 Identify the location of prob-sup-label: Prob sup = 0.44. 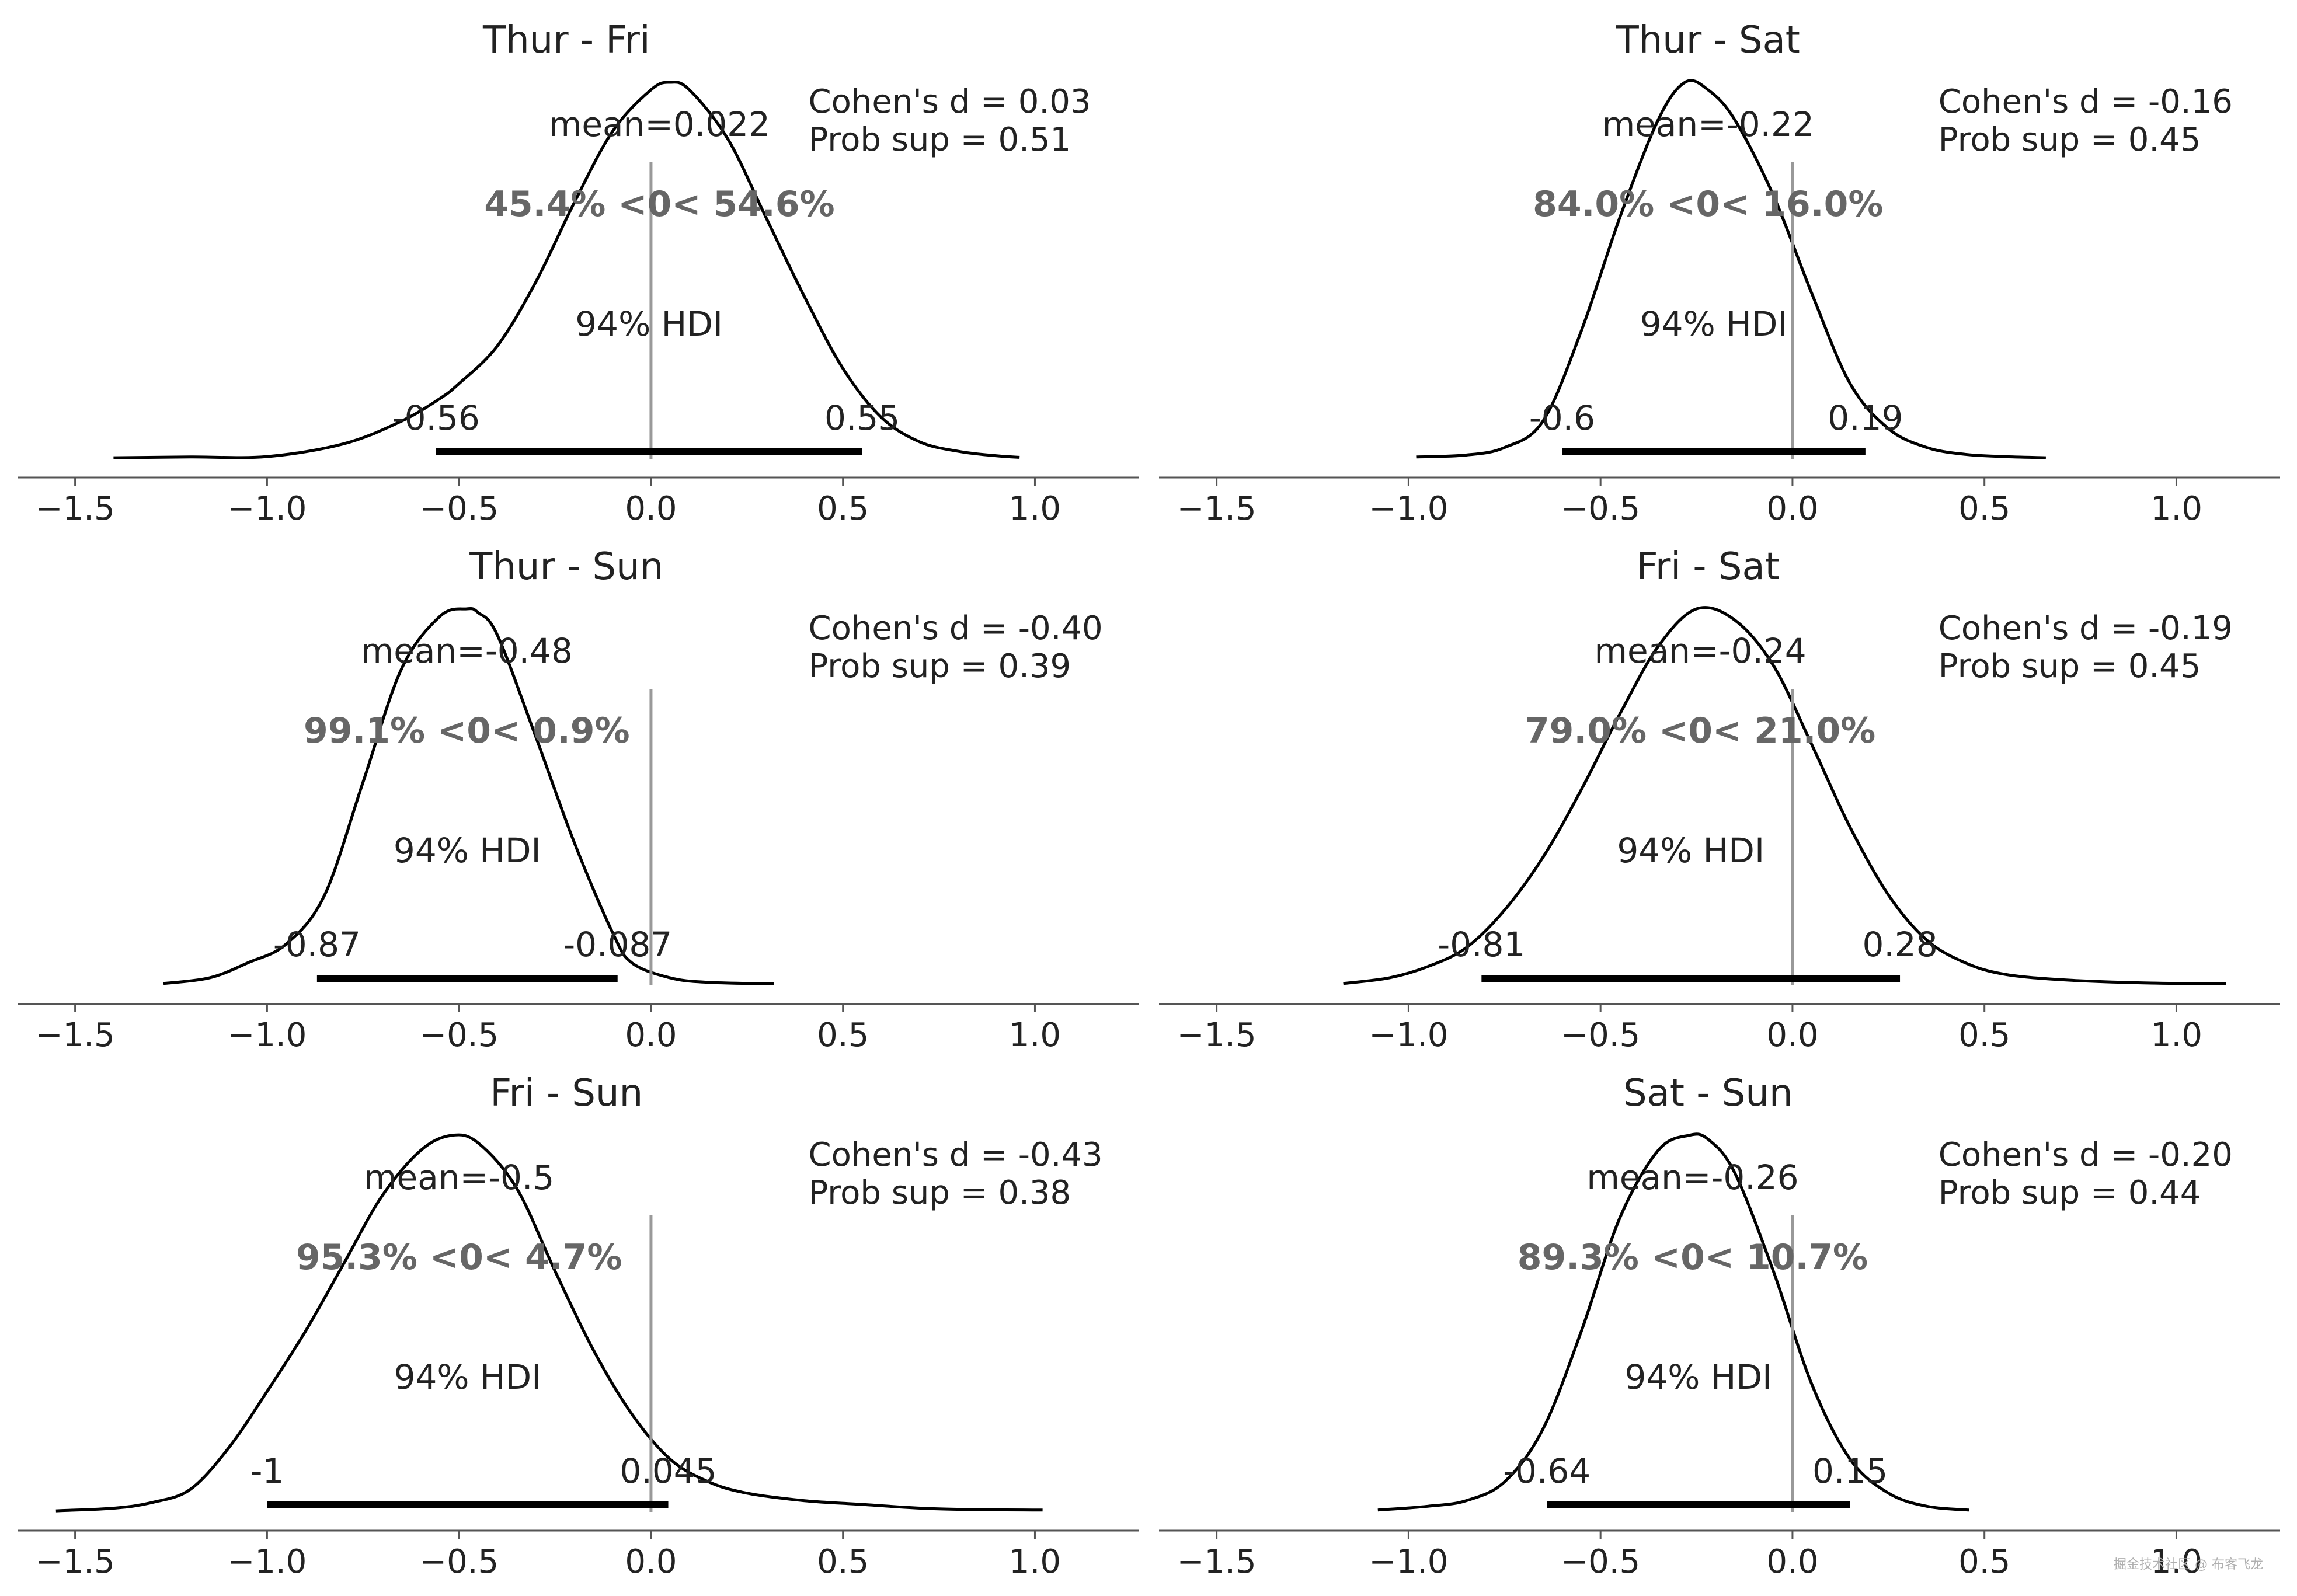
(2069, 1193).